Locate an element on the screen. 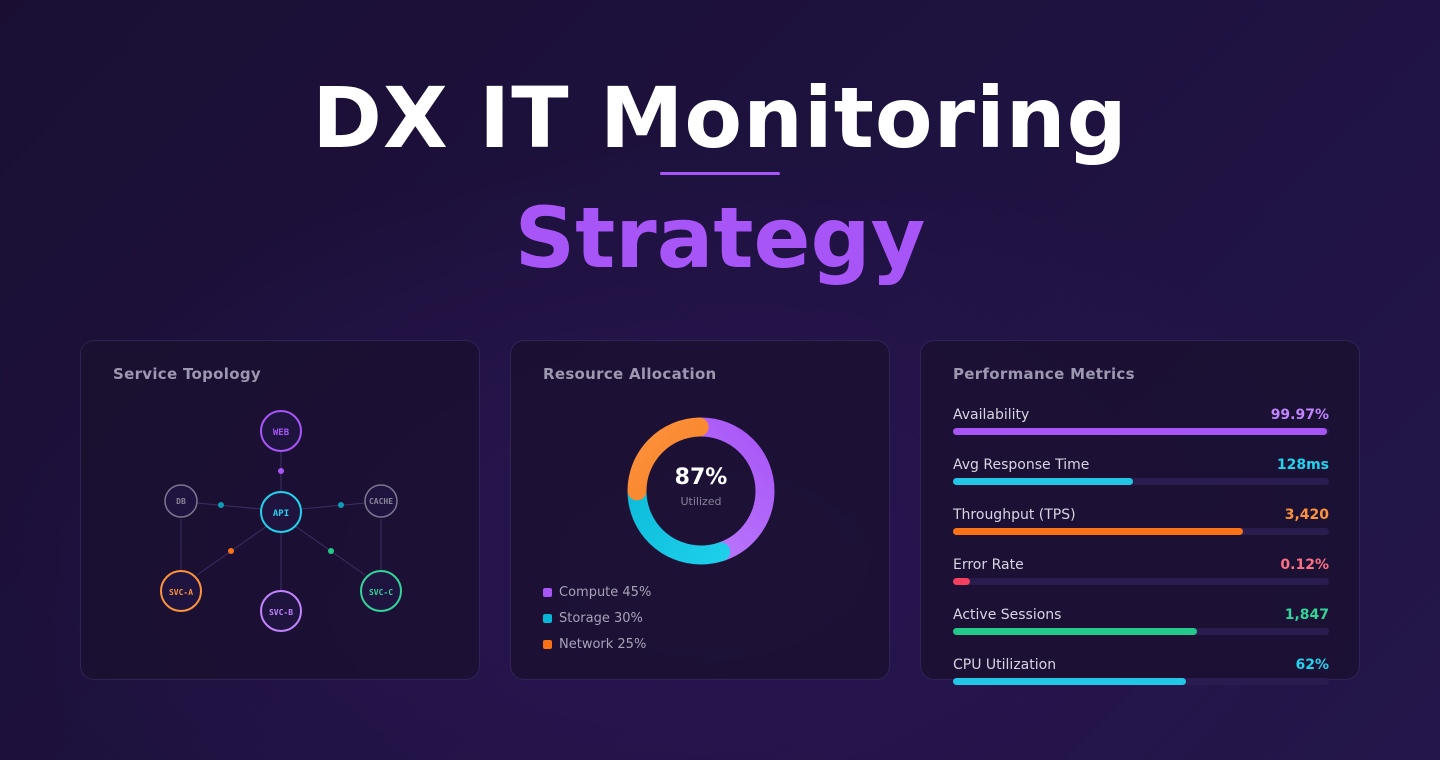 This screenshot has height=760, width=1440. node-svc-a: SVC-A is located at coordinates (181, 591).